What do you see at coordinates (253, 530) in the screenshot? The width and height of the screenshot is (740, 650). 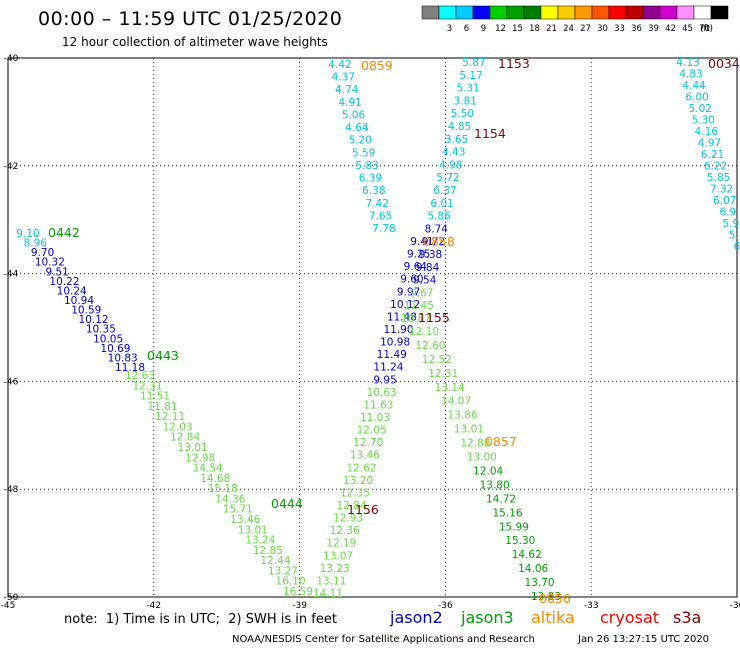 I see `wave-height-value: 13.01` at bounding box center [253, 530].